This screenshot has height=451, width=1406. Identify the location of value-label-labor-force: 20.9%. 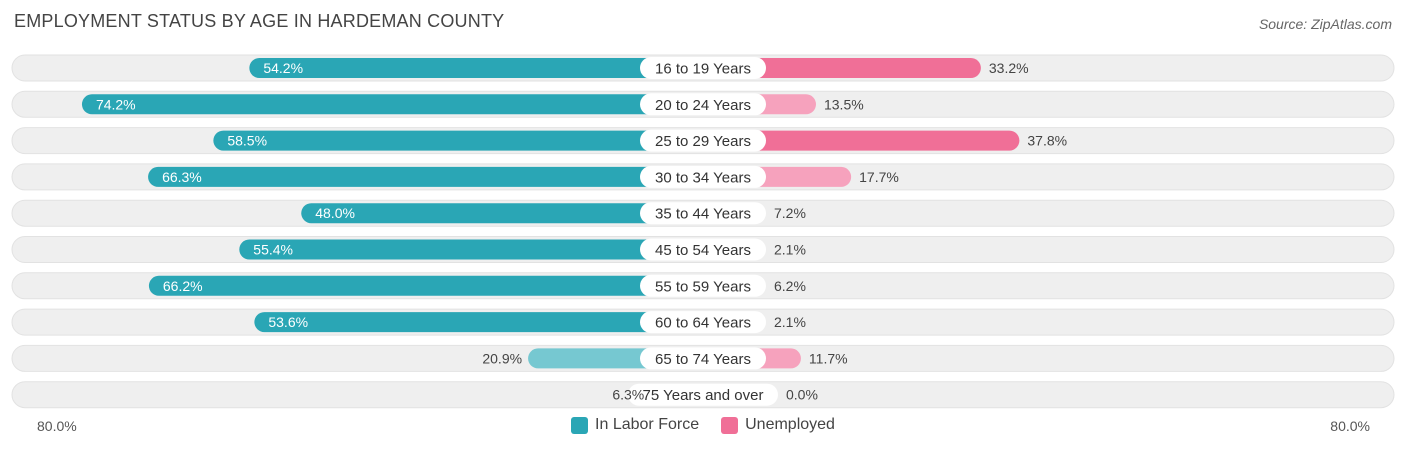
(502, 358).